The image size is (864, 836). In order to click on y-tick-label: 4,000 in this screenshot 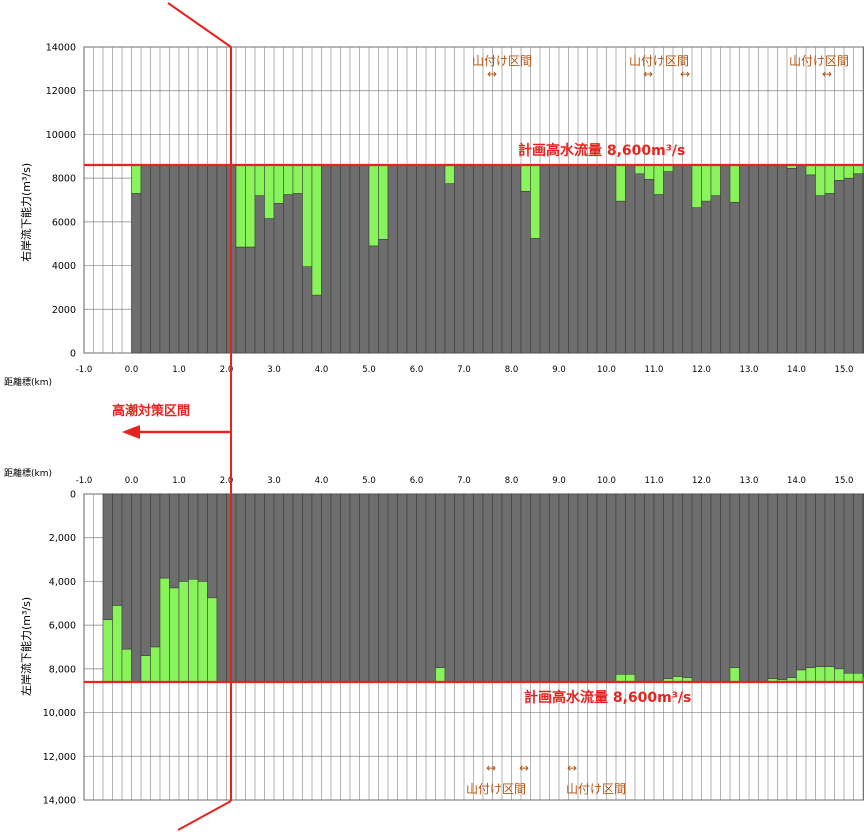, I will do `click(62, 582)`.